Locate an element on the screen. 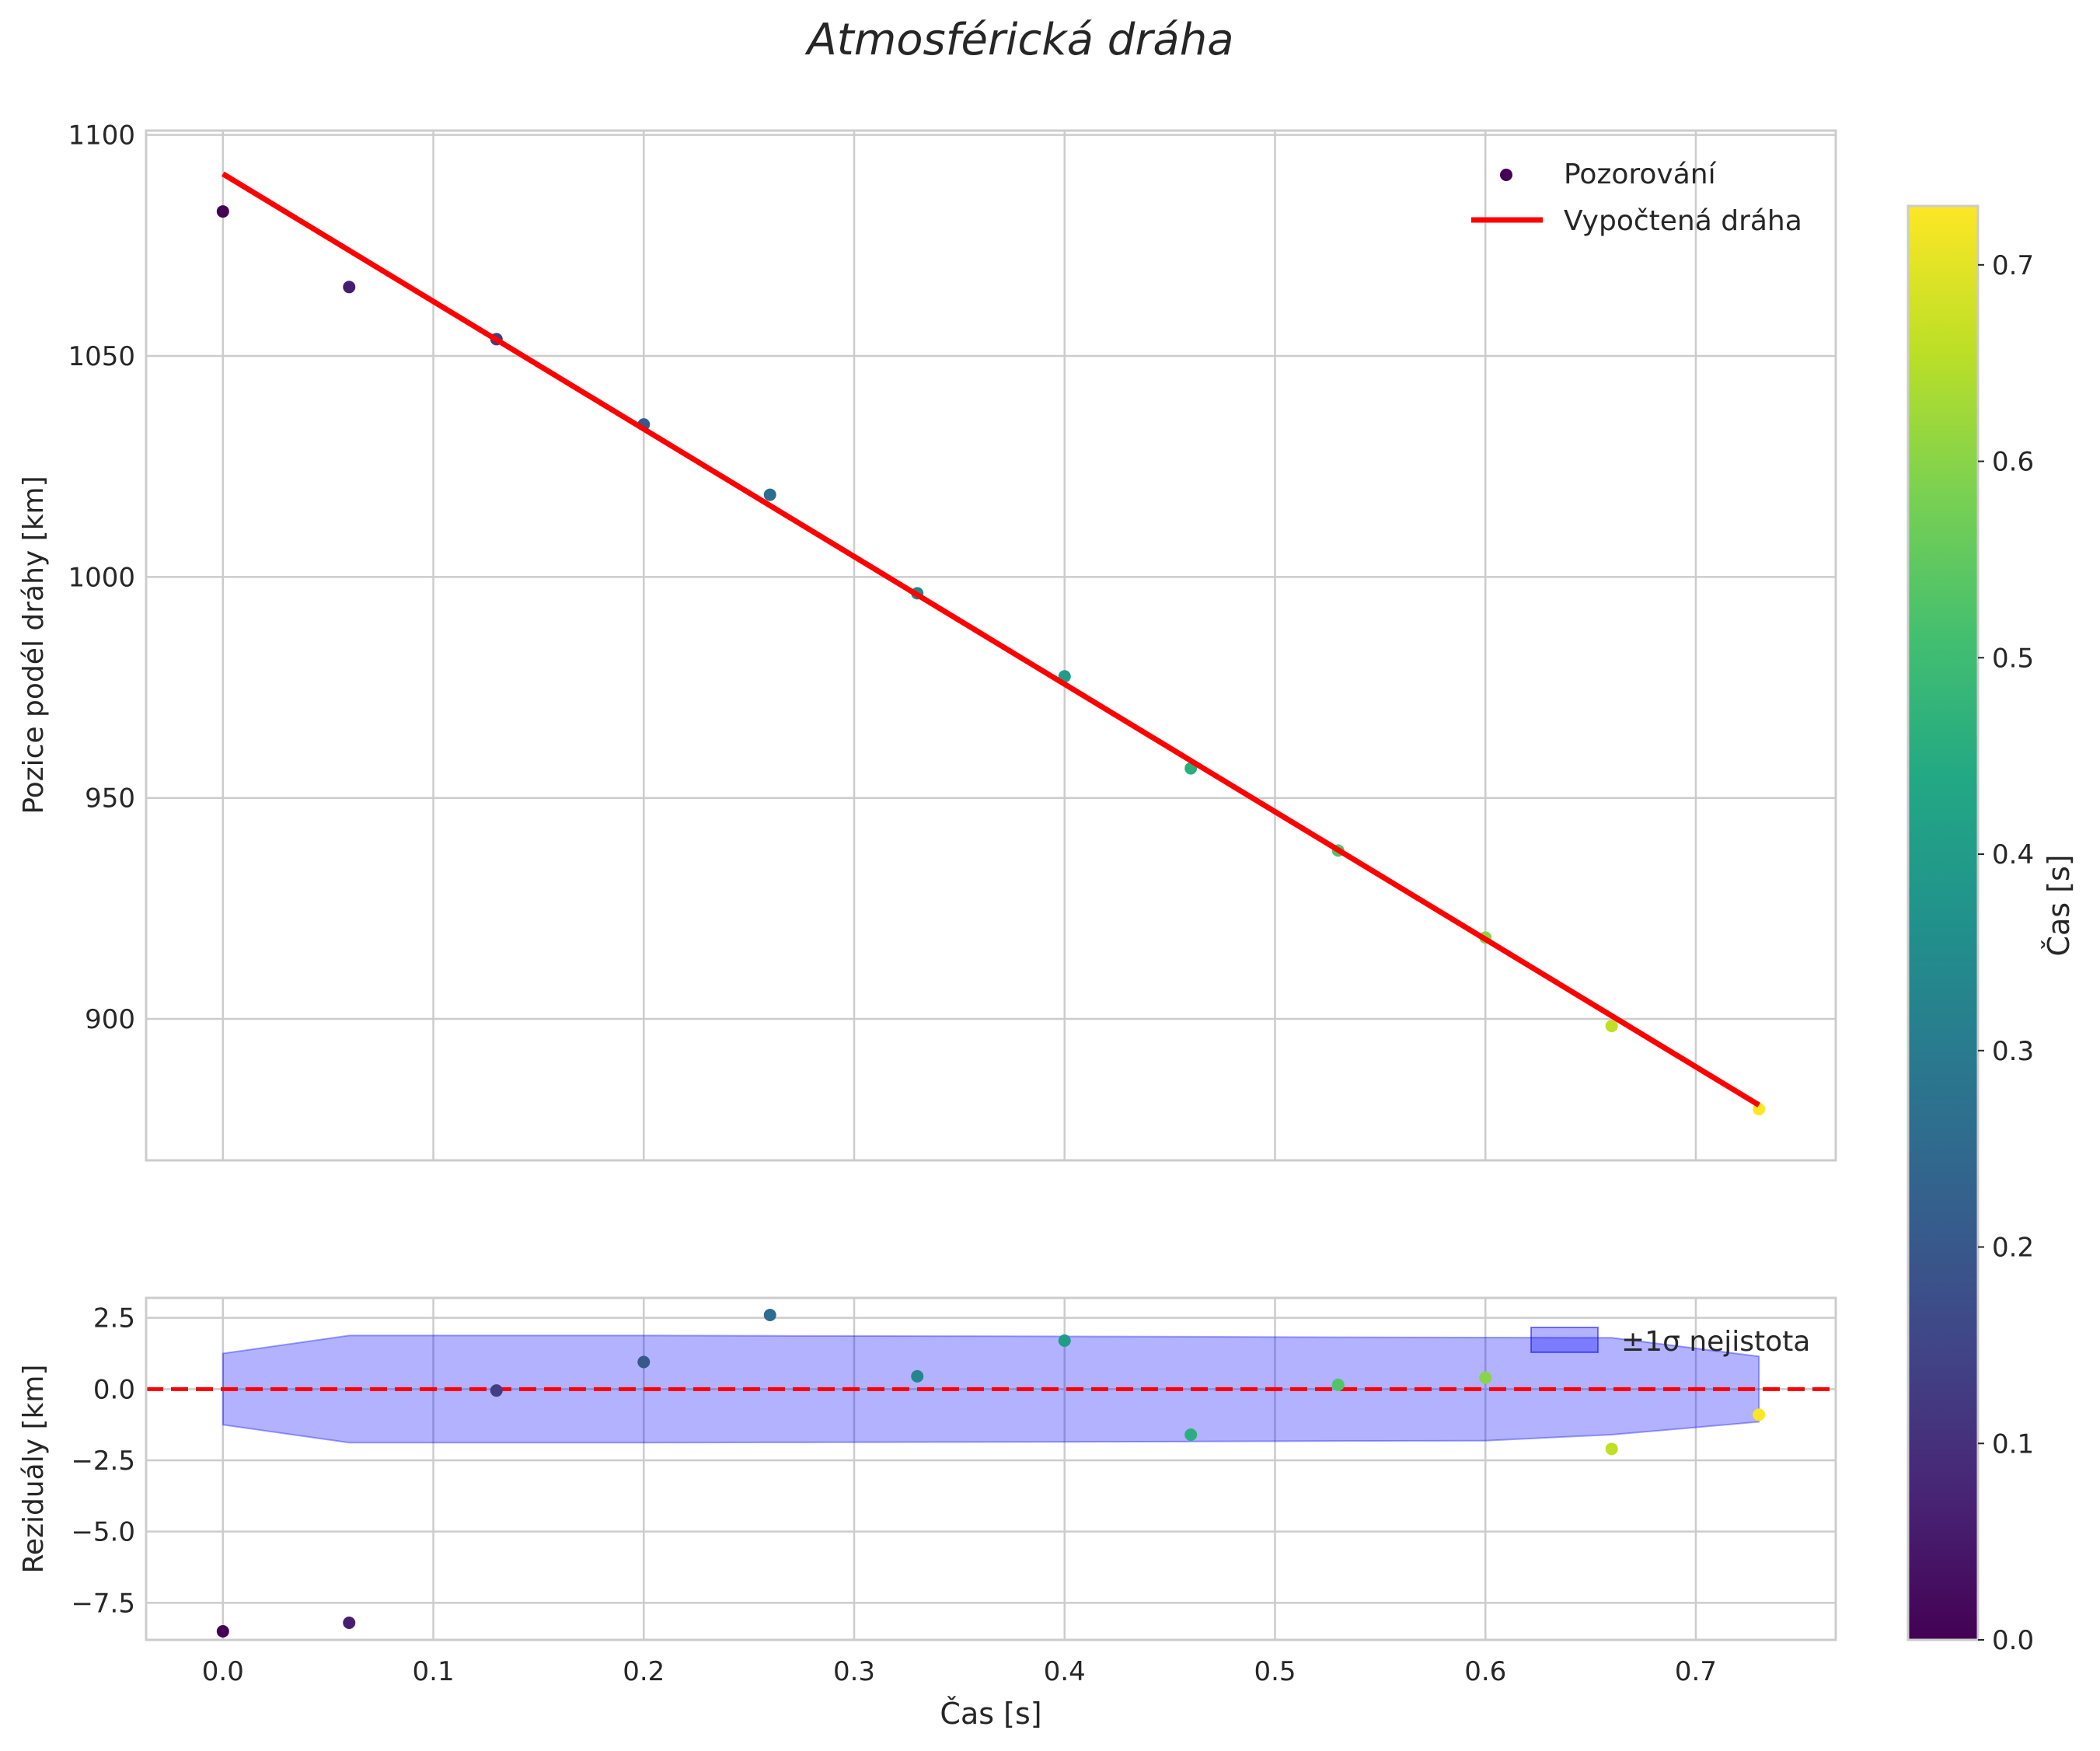 Image resolution: width=2100 pixels, height=1751 pixels. colorbar-gradient is located at coordinates (1943, 922).